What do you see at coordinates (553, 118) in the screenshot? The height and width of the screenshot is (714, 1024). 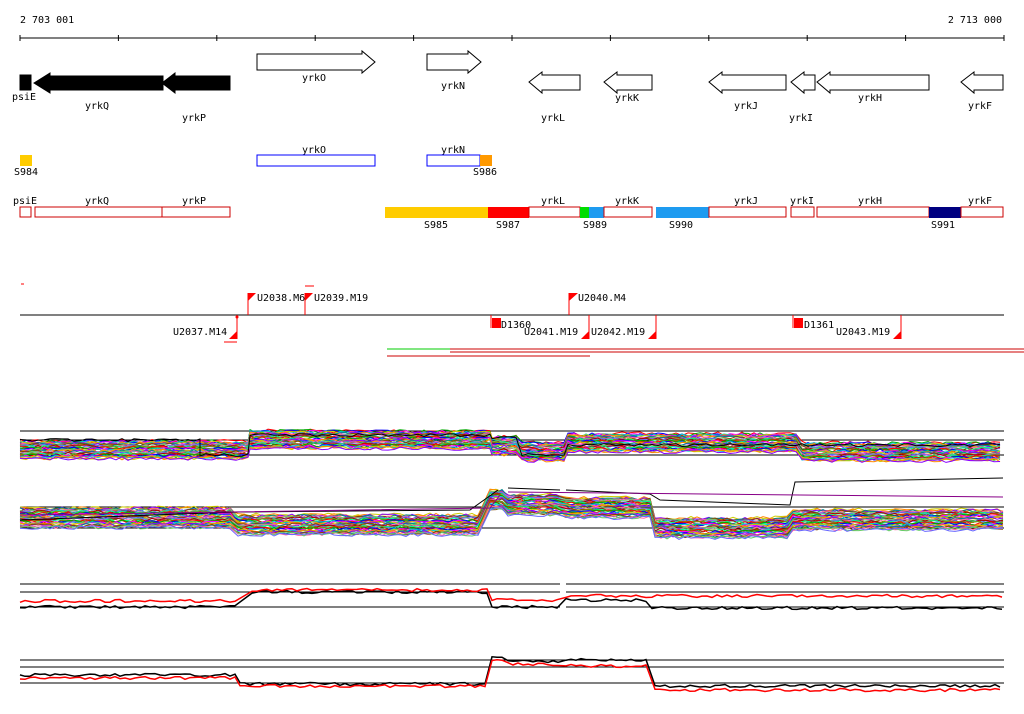 I see `gene-label-yrkl: yrkL` at bounding box center [553, 118].